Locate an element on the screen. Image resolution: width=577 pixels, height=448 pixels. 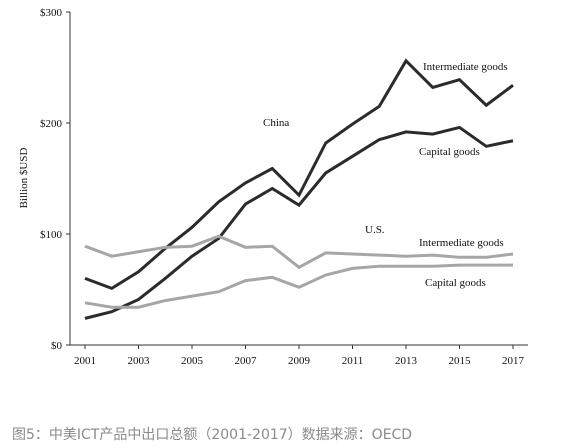
x-tick-label: 2003 is located at coordinates (139, 361).